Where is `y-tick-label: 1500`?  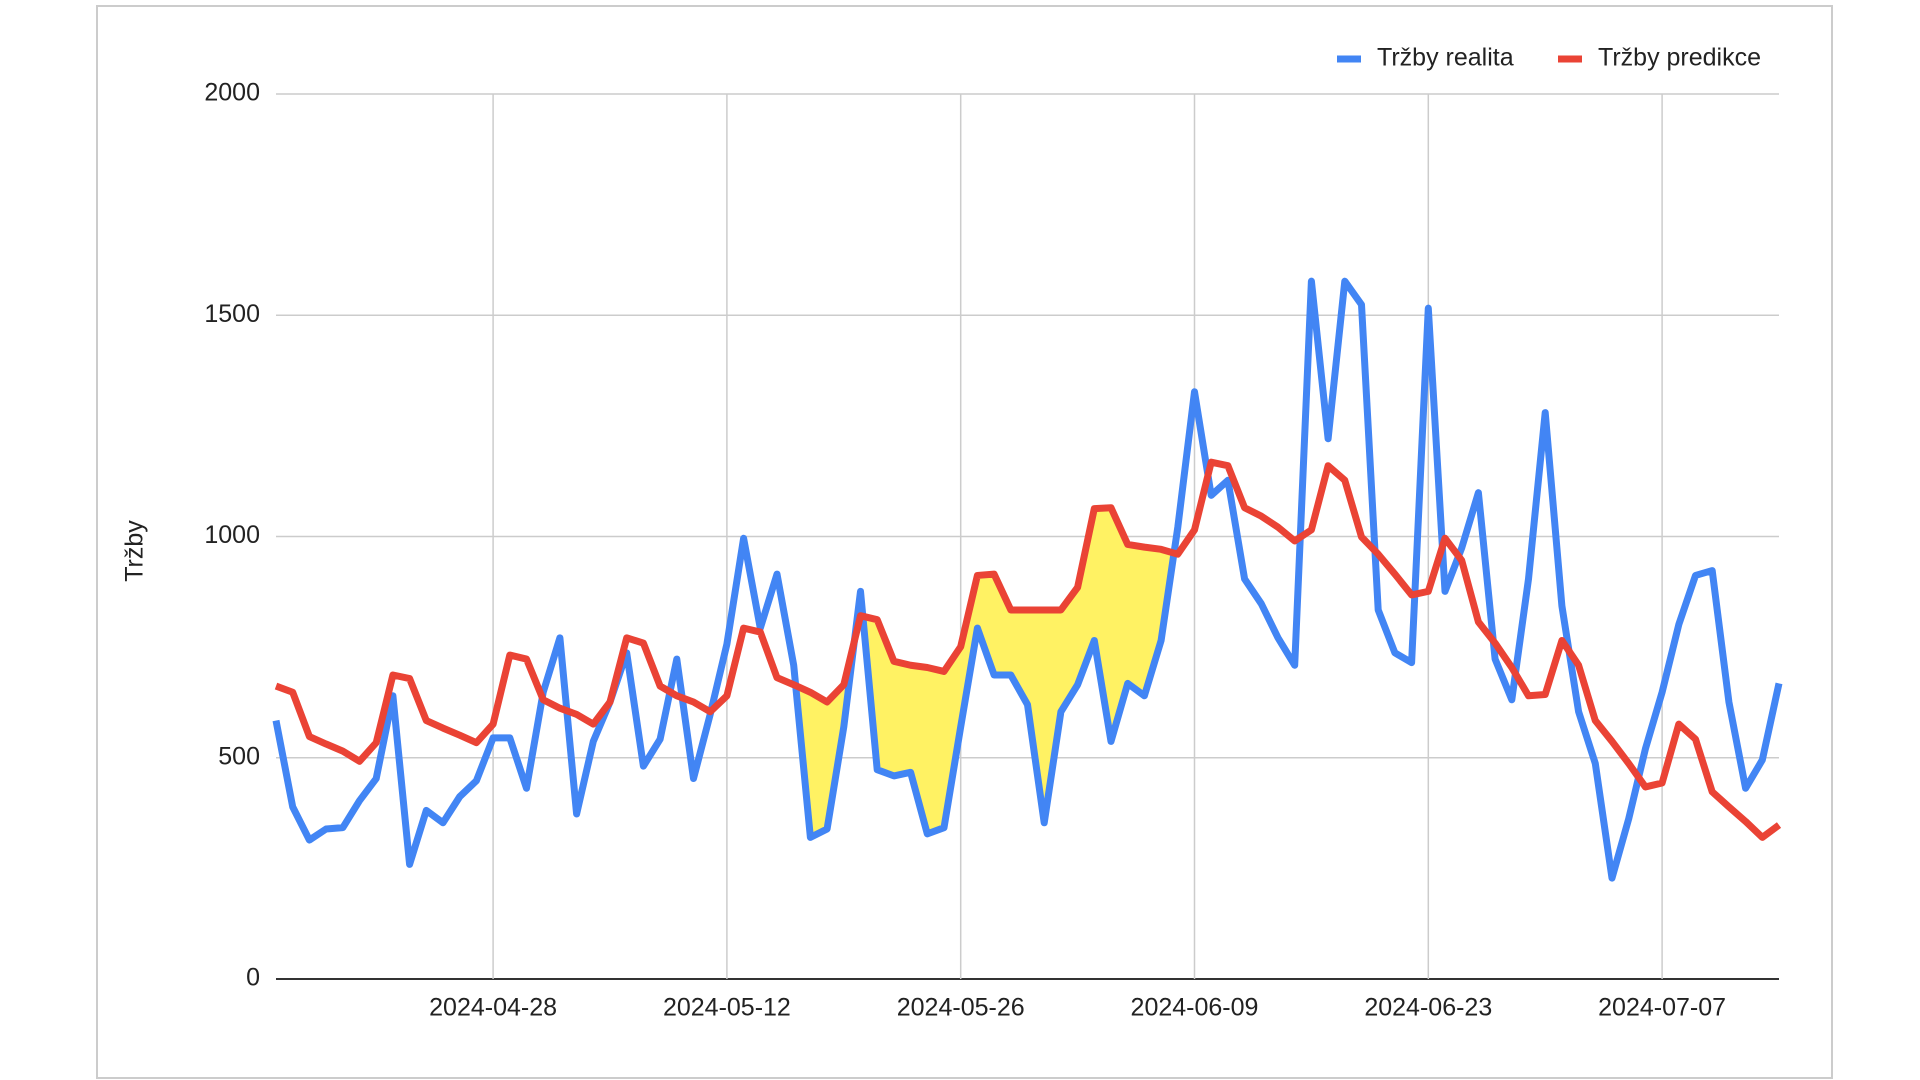
y-tick-label: 1500 is located at coordinates (232, 314).